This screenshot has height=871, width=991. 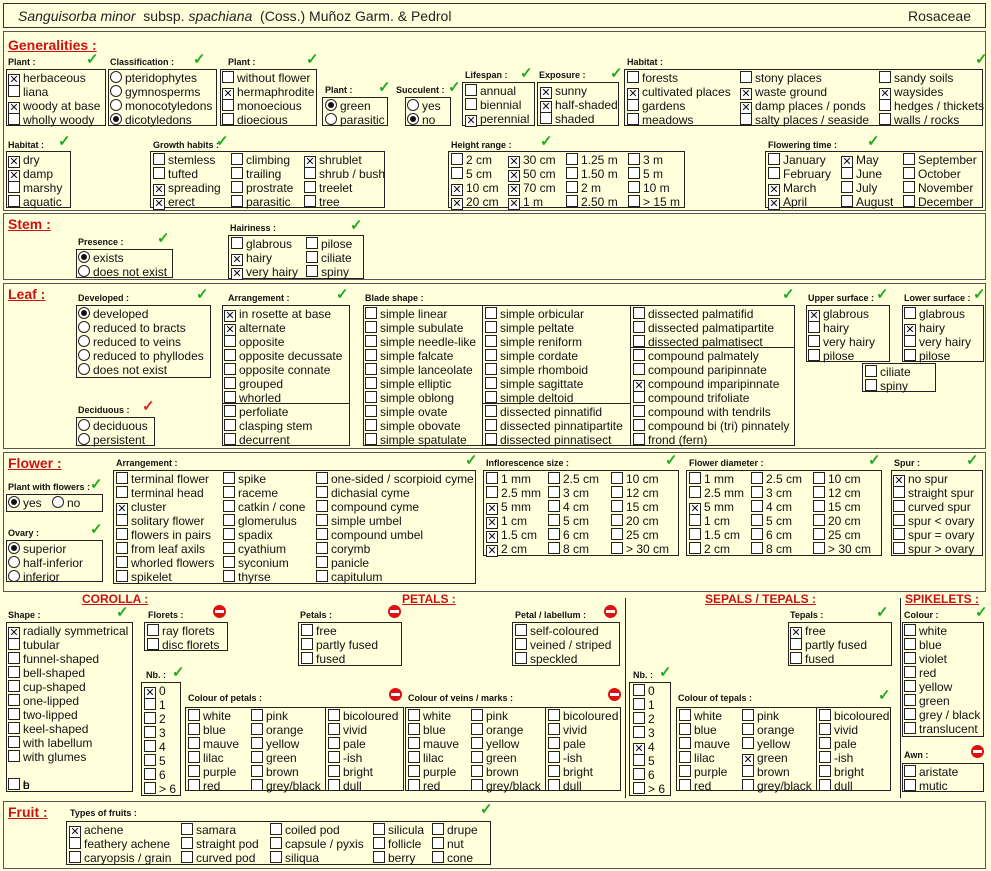 What do you see at coordinates (277, 370) in the screenshot?
I see `option-arrangement-opposite-connate: opposite connate` at bounding box center [277, 370].